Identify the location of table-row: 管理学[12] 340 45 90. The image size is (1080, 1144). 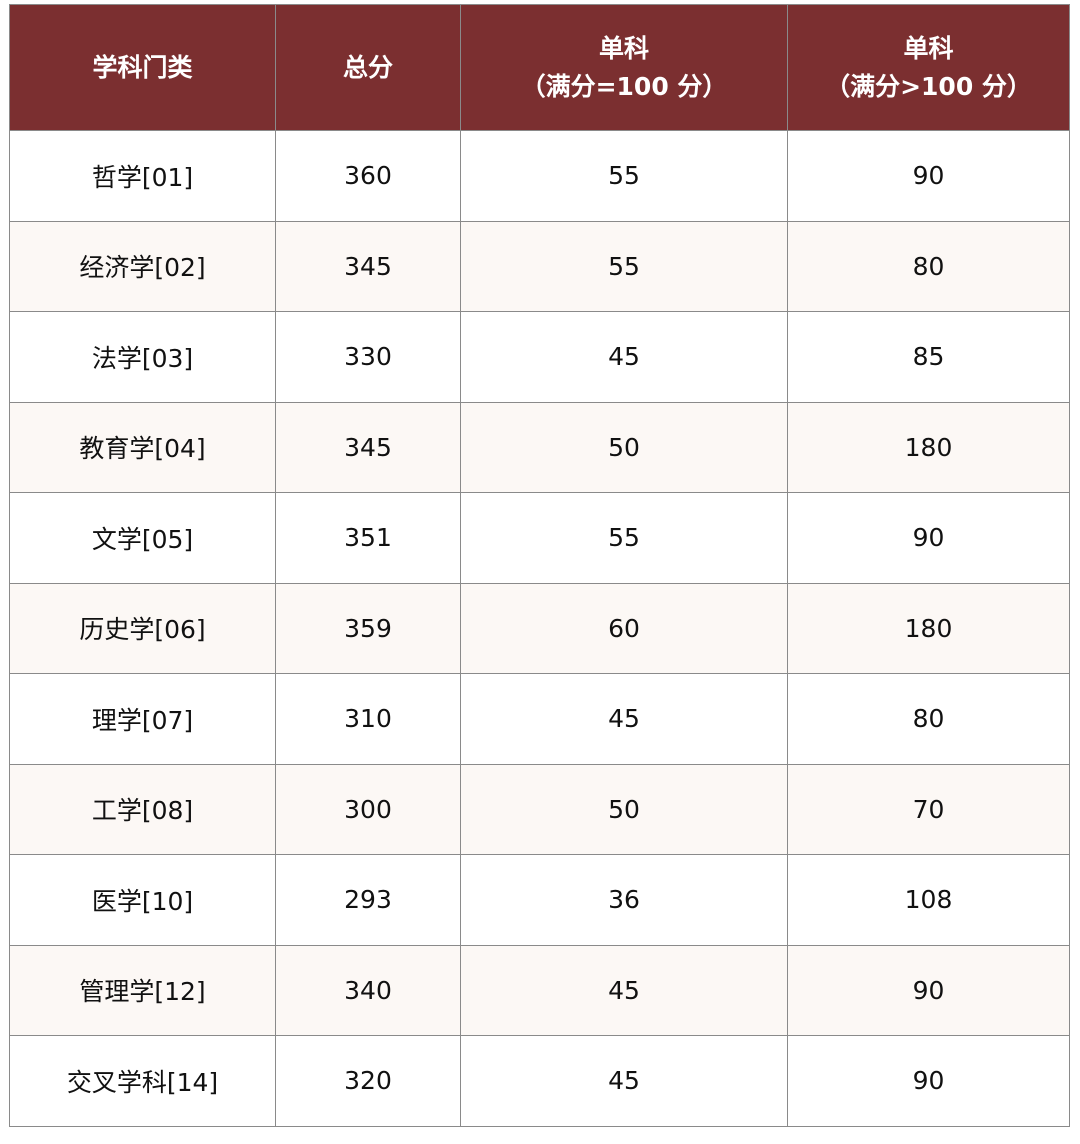
(539, 990).